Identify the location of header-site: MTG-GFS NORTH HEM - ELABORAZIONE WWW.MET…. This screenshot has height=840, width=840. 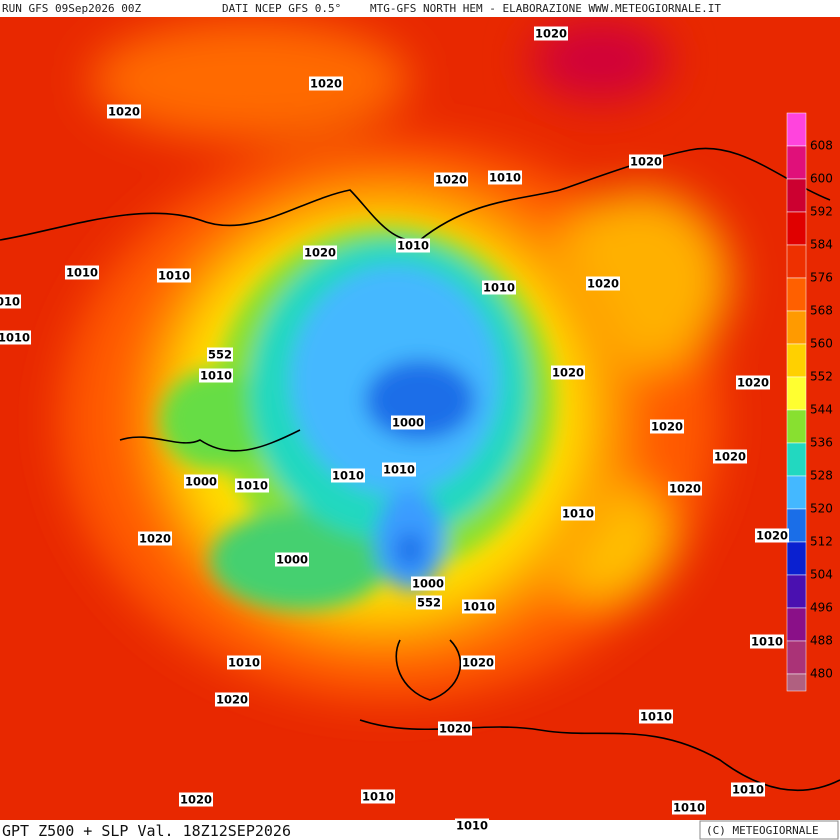
(545, 8).